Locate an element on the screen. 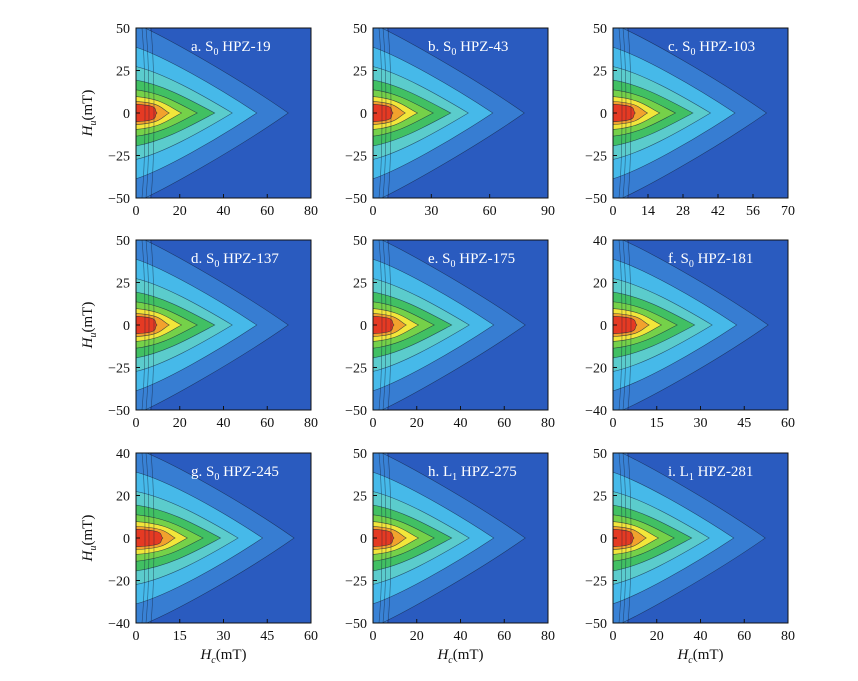 Image resolution: width=858 pixels, height=681 pixels. panel-label: b. S0 HPZ-43 is located at coordinates (468, 48).